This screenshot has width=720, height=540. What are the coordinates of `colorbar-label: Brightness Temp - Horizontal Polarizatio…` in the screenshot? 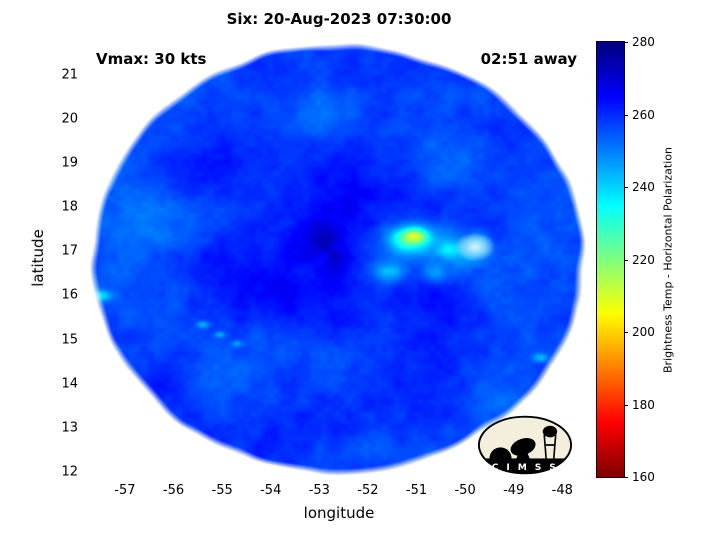 It's located at (668, 260).